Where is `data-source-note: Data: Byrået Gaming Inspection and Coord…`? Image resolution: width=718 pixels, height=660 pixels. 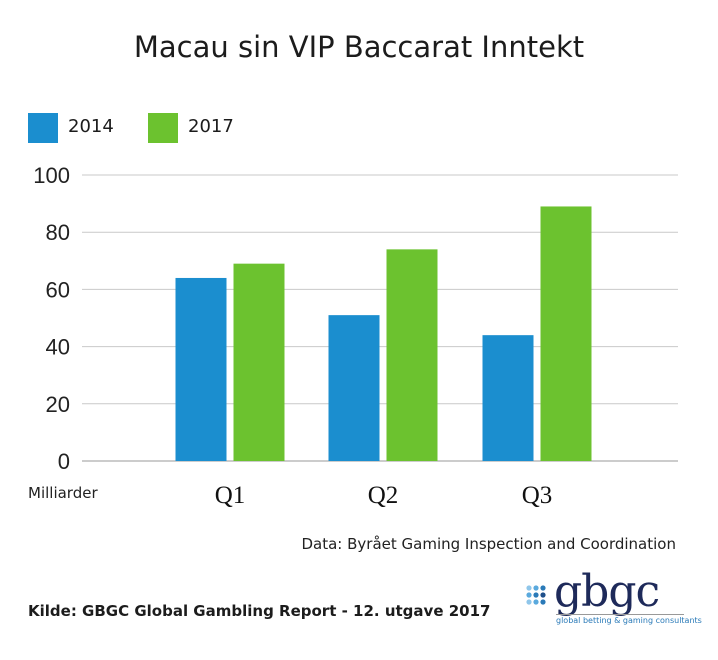
data-source-note: Data: Byrået Gaming Inspection and Coord… is located at coordinates (488, 544).